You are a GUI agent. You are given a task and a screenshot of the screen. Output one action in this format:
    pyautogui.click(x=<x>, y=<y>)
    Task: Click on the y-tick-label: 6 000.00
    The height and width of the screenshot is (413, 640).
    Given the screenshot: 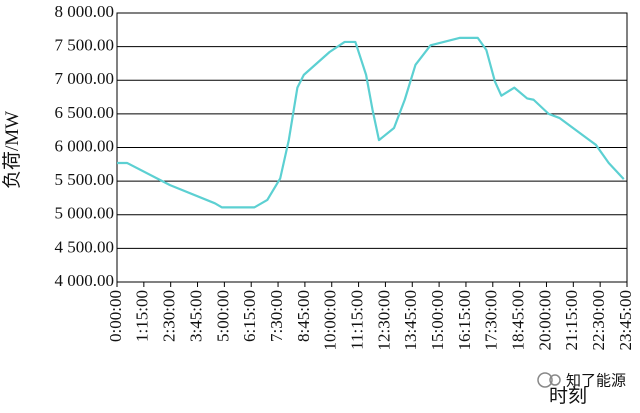 What is the action you would take?
    pyautogui.click(x=85, y=145)
    